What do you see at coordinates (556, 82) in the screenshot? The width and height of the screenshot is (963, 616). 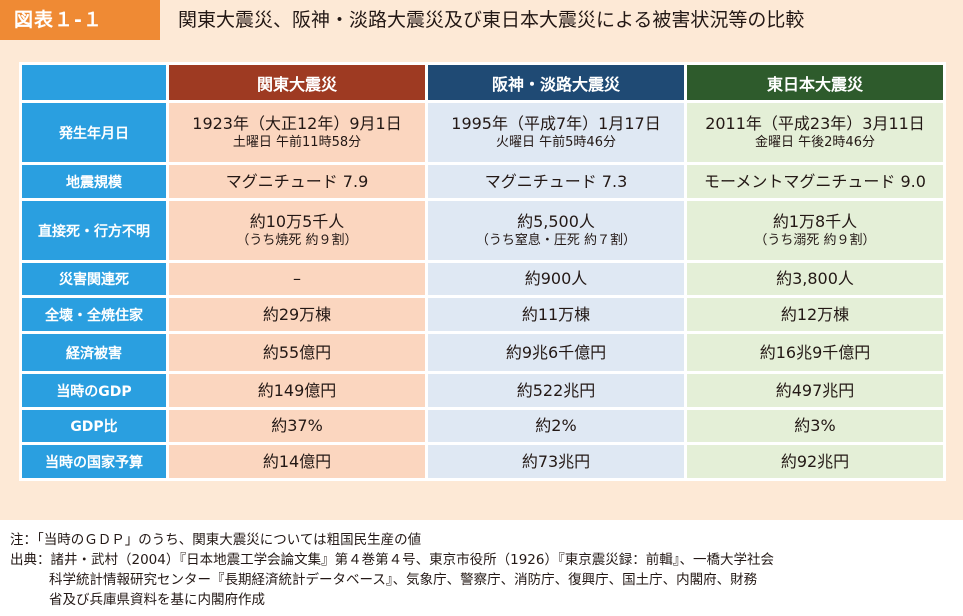 I see `column-header-hanshin: 阪神・淡路大震災` at bounding box center [556, 82].